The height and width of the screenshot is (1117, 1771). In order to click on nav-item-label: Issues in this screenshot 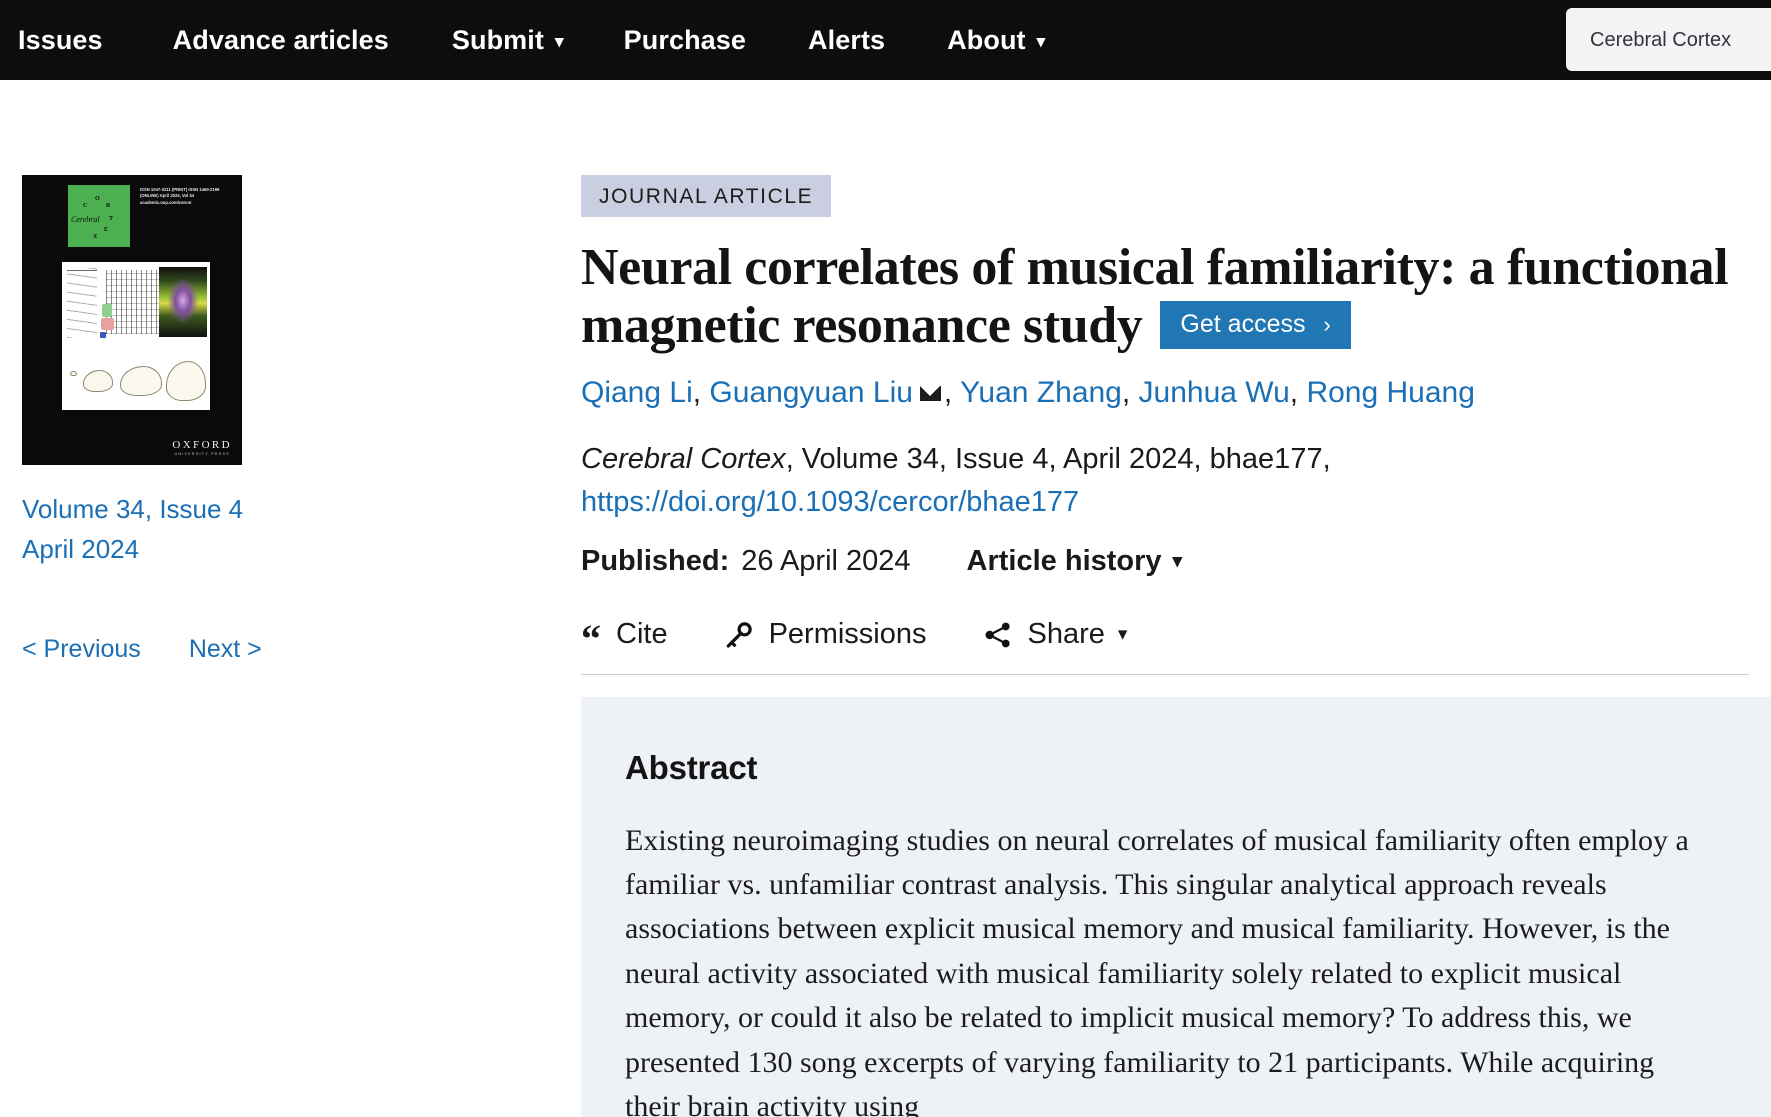, I will do `click(60, 39)`.